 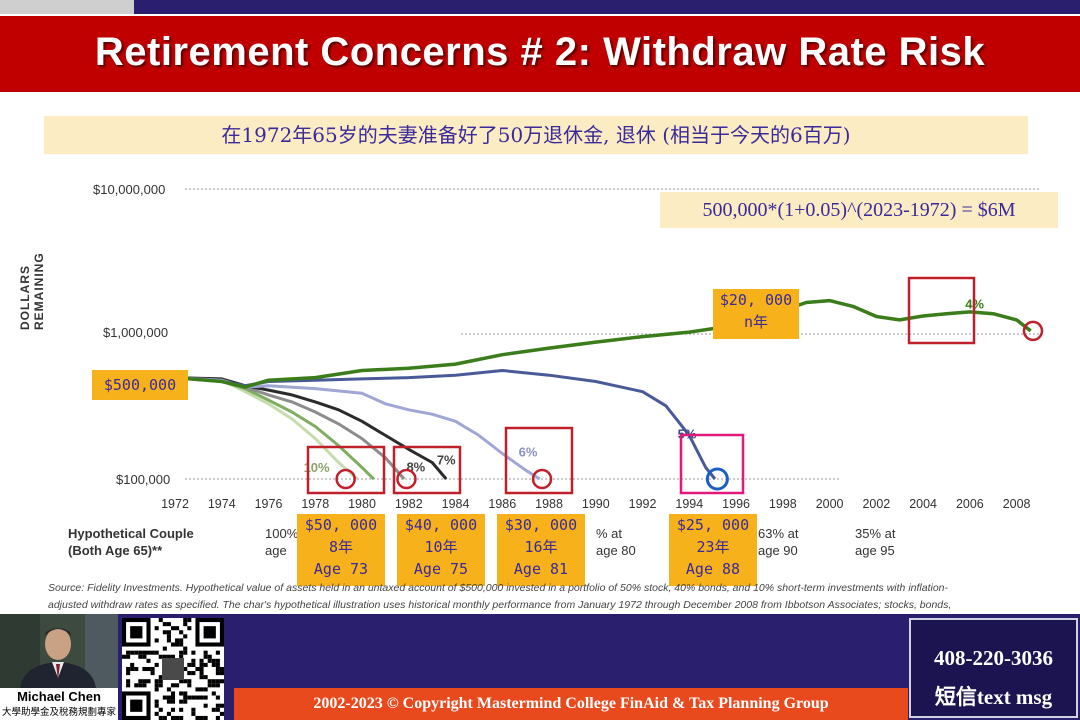 What do you see at coordinates (540, 7) in the screenshot?
I see `top-bar` at bounding box center [540, 7].